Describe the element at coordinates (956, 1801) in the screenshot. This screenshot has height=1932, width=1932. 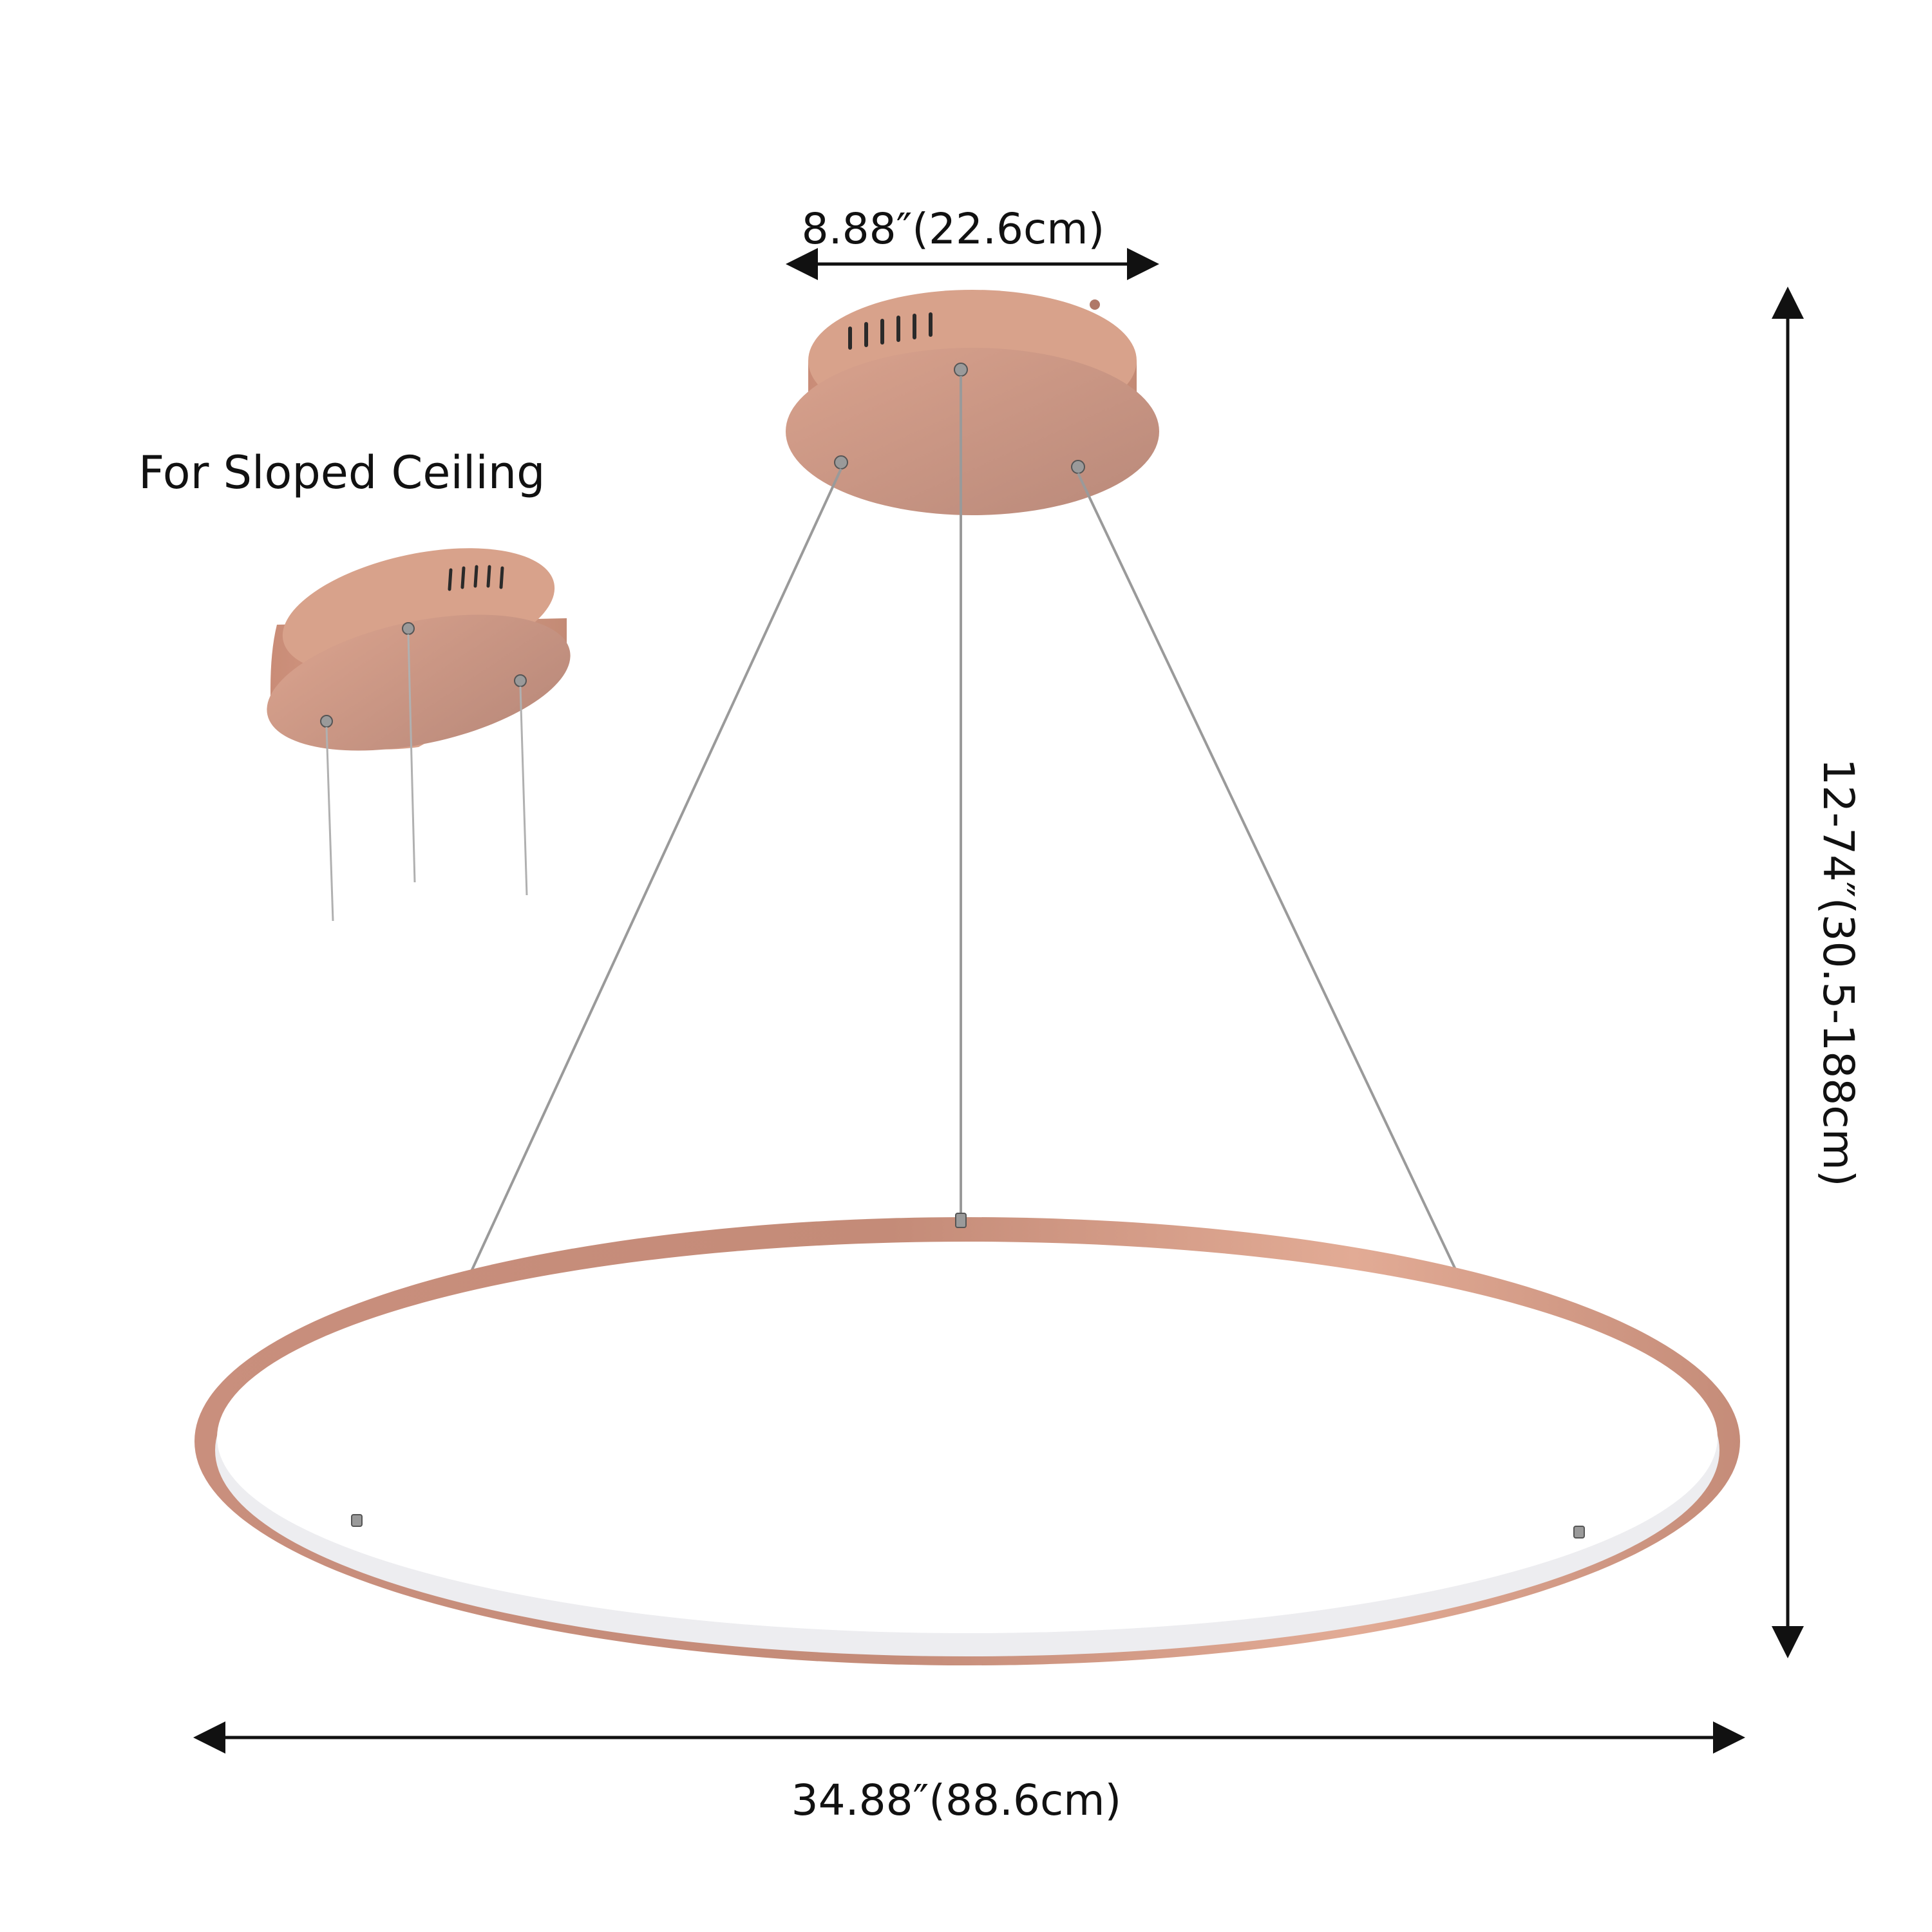
I see `ring-diameter-label: 34.88″(88.6cm)` at that location.